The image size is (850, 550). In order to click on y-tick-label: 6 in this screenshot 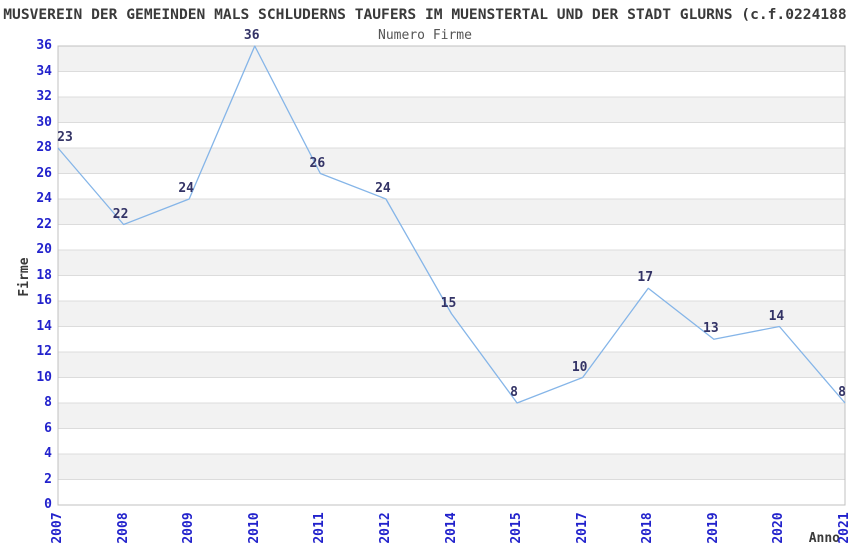, I will do `click(48, 428)`.